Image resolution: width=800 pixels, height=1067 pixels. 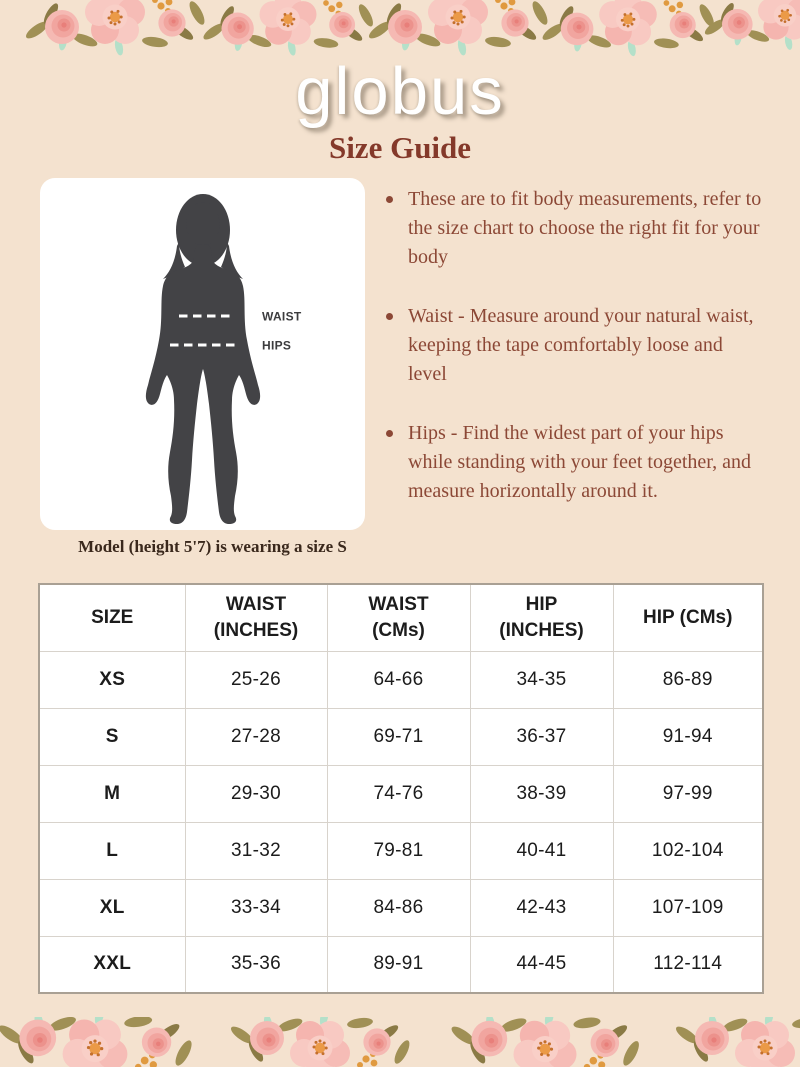 I want to click on table-row-xl: XL 33-34 84-86 42-43 107-109, so click(x=401, y=907).